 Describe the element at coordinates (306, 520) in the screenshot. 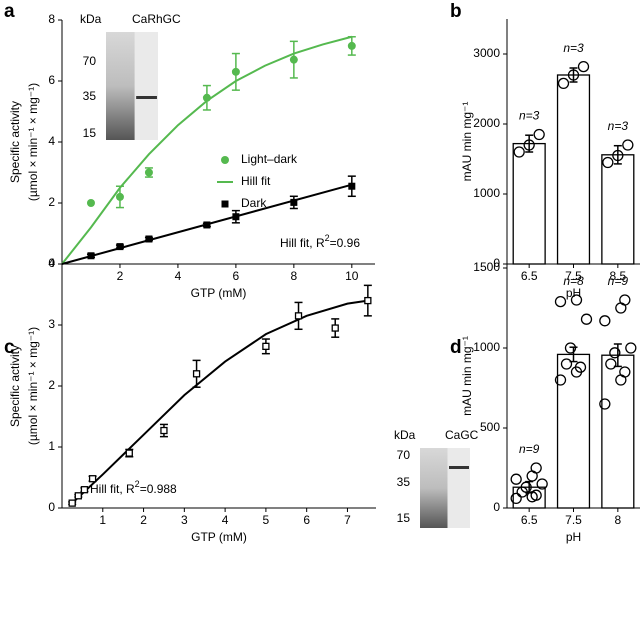

I see `x-tick-label: 6` at that location.